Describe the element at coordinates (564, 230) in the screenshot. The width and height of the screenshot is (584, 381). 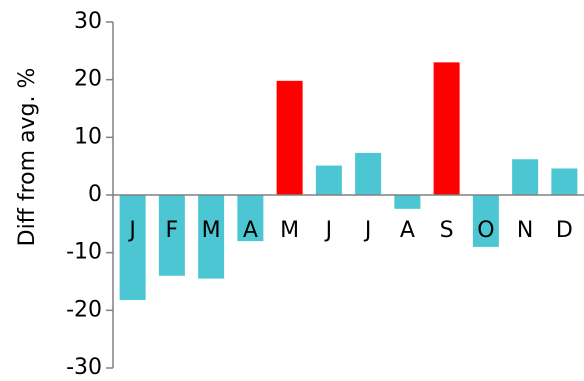
I see `category-label: D` at that location.